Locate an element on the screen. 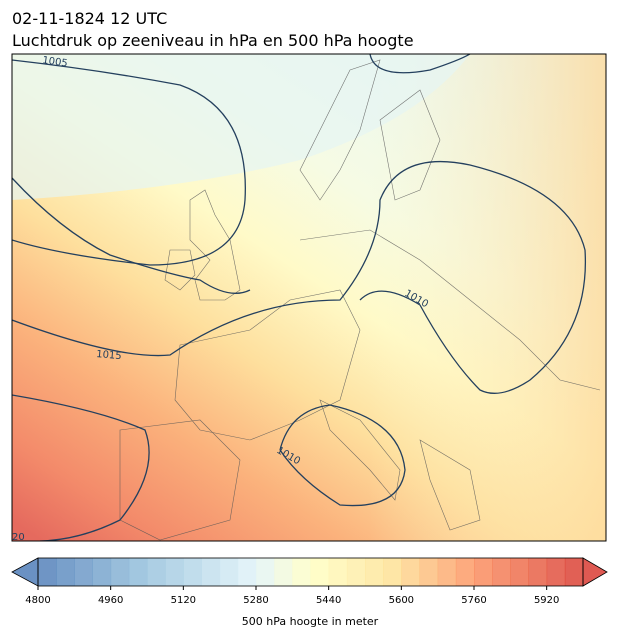  colorbar-tick-label: 5440 is located at coordinates (328, 600).